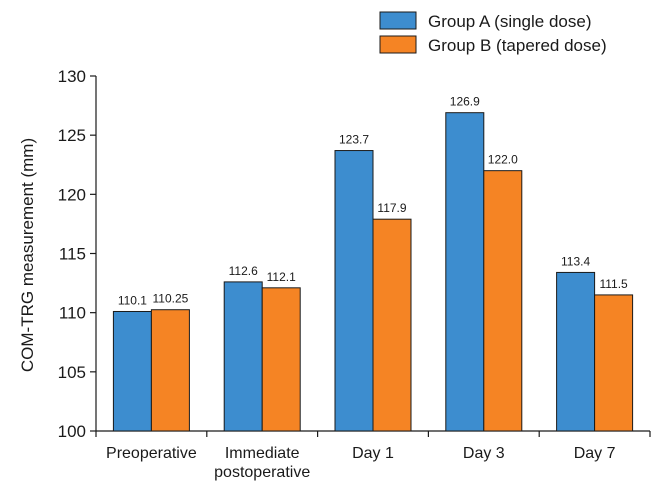 The height and width of the screenshot is (484, 664). Describe the element at coordinates (613, 284) in the screenshot. I see `data-label: 111.5` at that location.